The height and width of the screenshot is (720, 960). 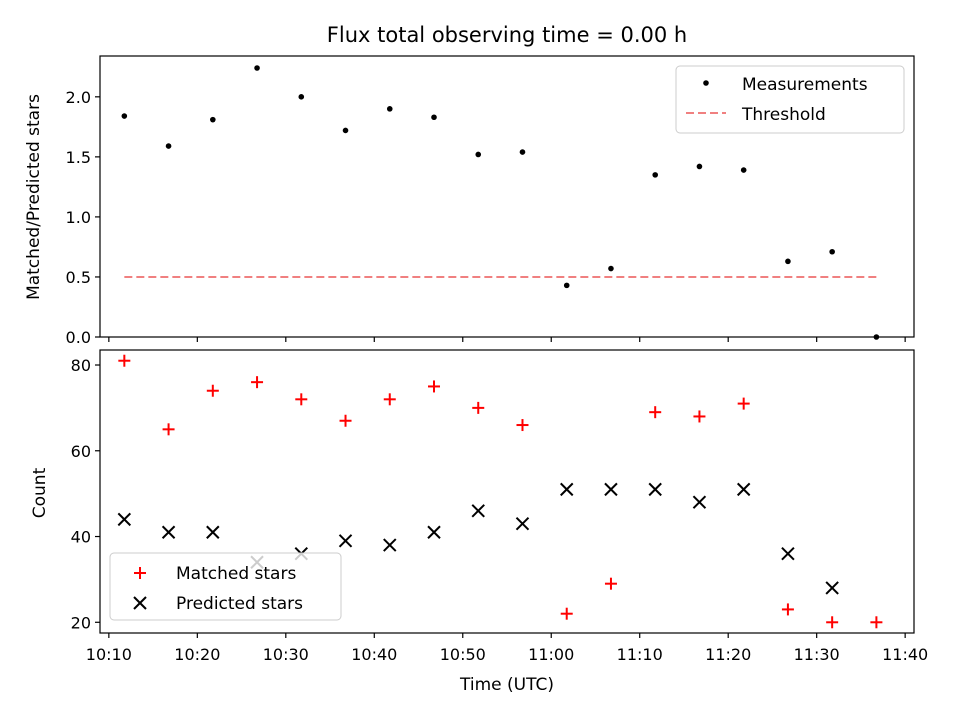 What do you see at coordinates (374, 654) in the screenshot?
I see `x-tick-label: 10:40` at bounding box center [374, 654].